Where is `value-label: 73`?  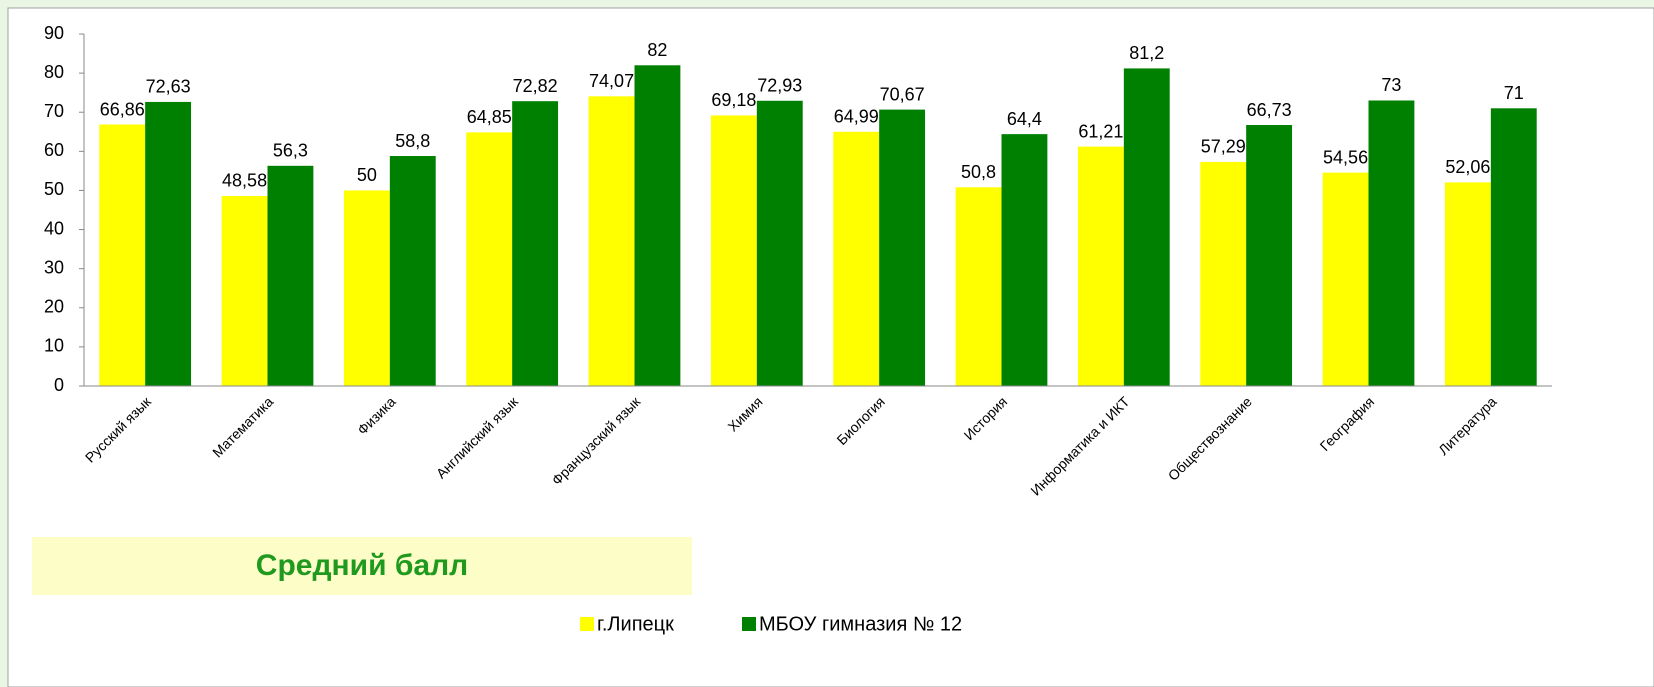
value-label: 73 is located at coordinates (1391, 85).